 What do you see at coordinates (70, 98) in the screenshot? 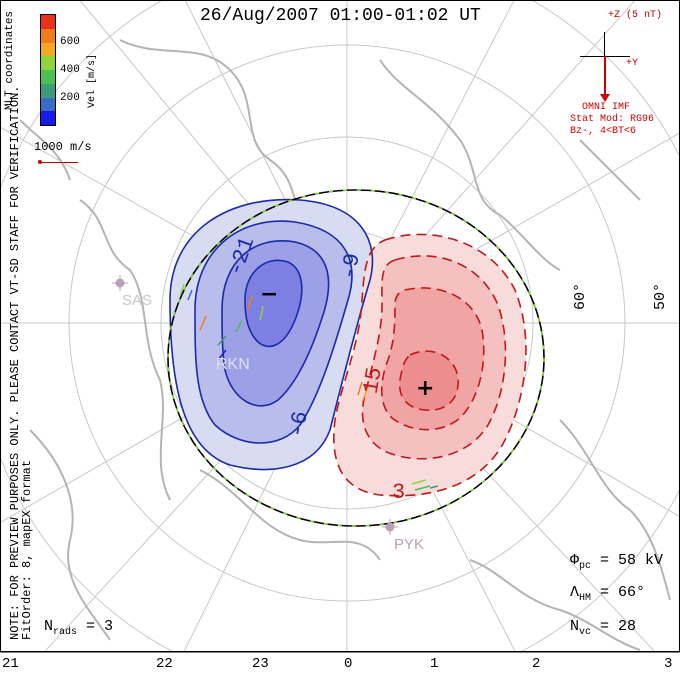
I see `colorbar-tick-200: 200` at bounding box center [70, 98].